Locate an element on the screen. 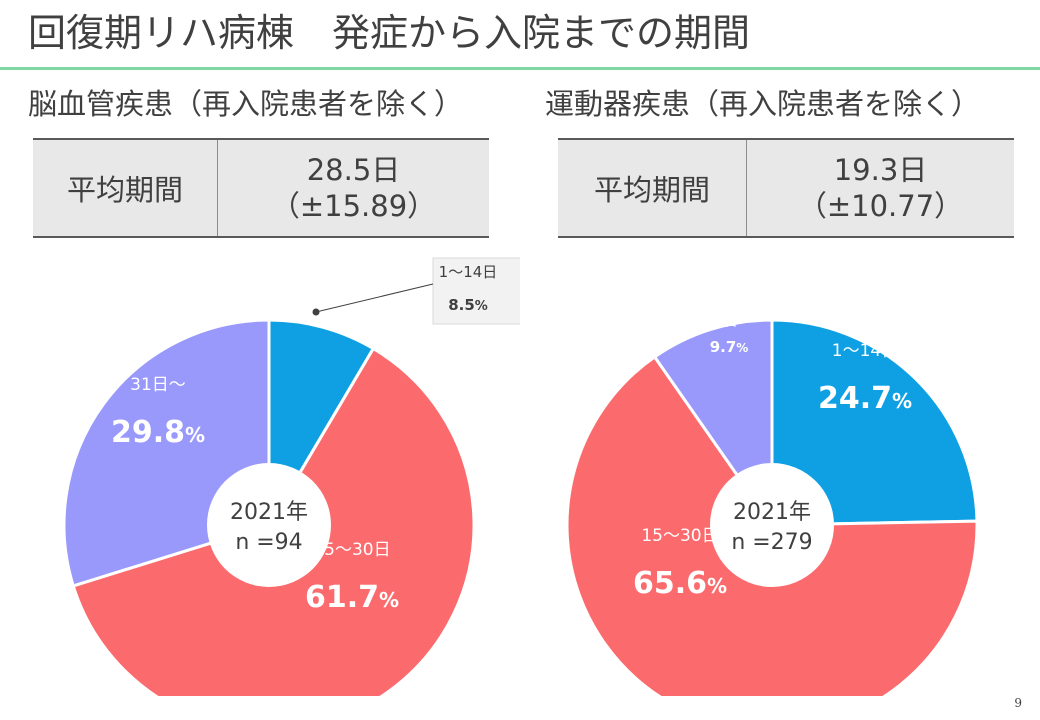 This screenshot has width=1040, height=720. left-stat-table: 平均期間 28.5日 （±15.89） is located at coordinates (261, 188).